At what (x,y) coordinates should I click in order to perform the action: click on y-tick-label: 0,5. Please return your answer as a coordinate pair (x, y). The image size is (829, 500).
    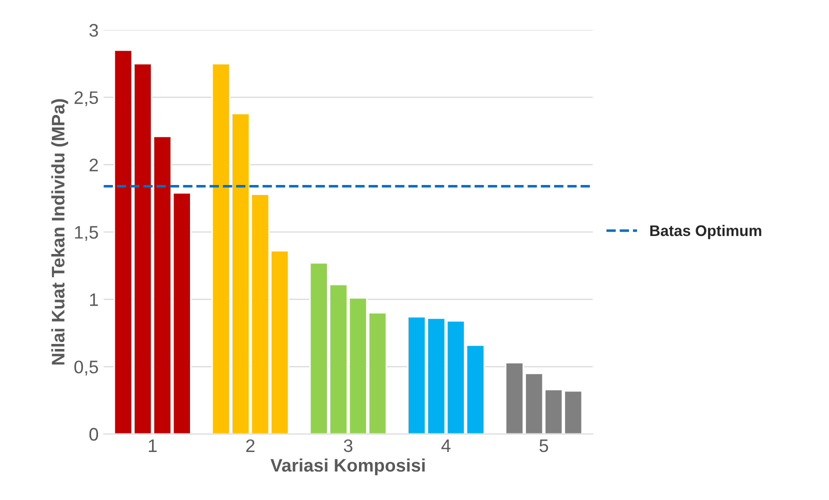
    Looking at the image, I should click on (86, 368).